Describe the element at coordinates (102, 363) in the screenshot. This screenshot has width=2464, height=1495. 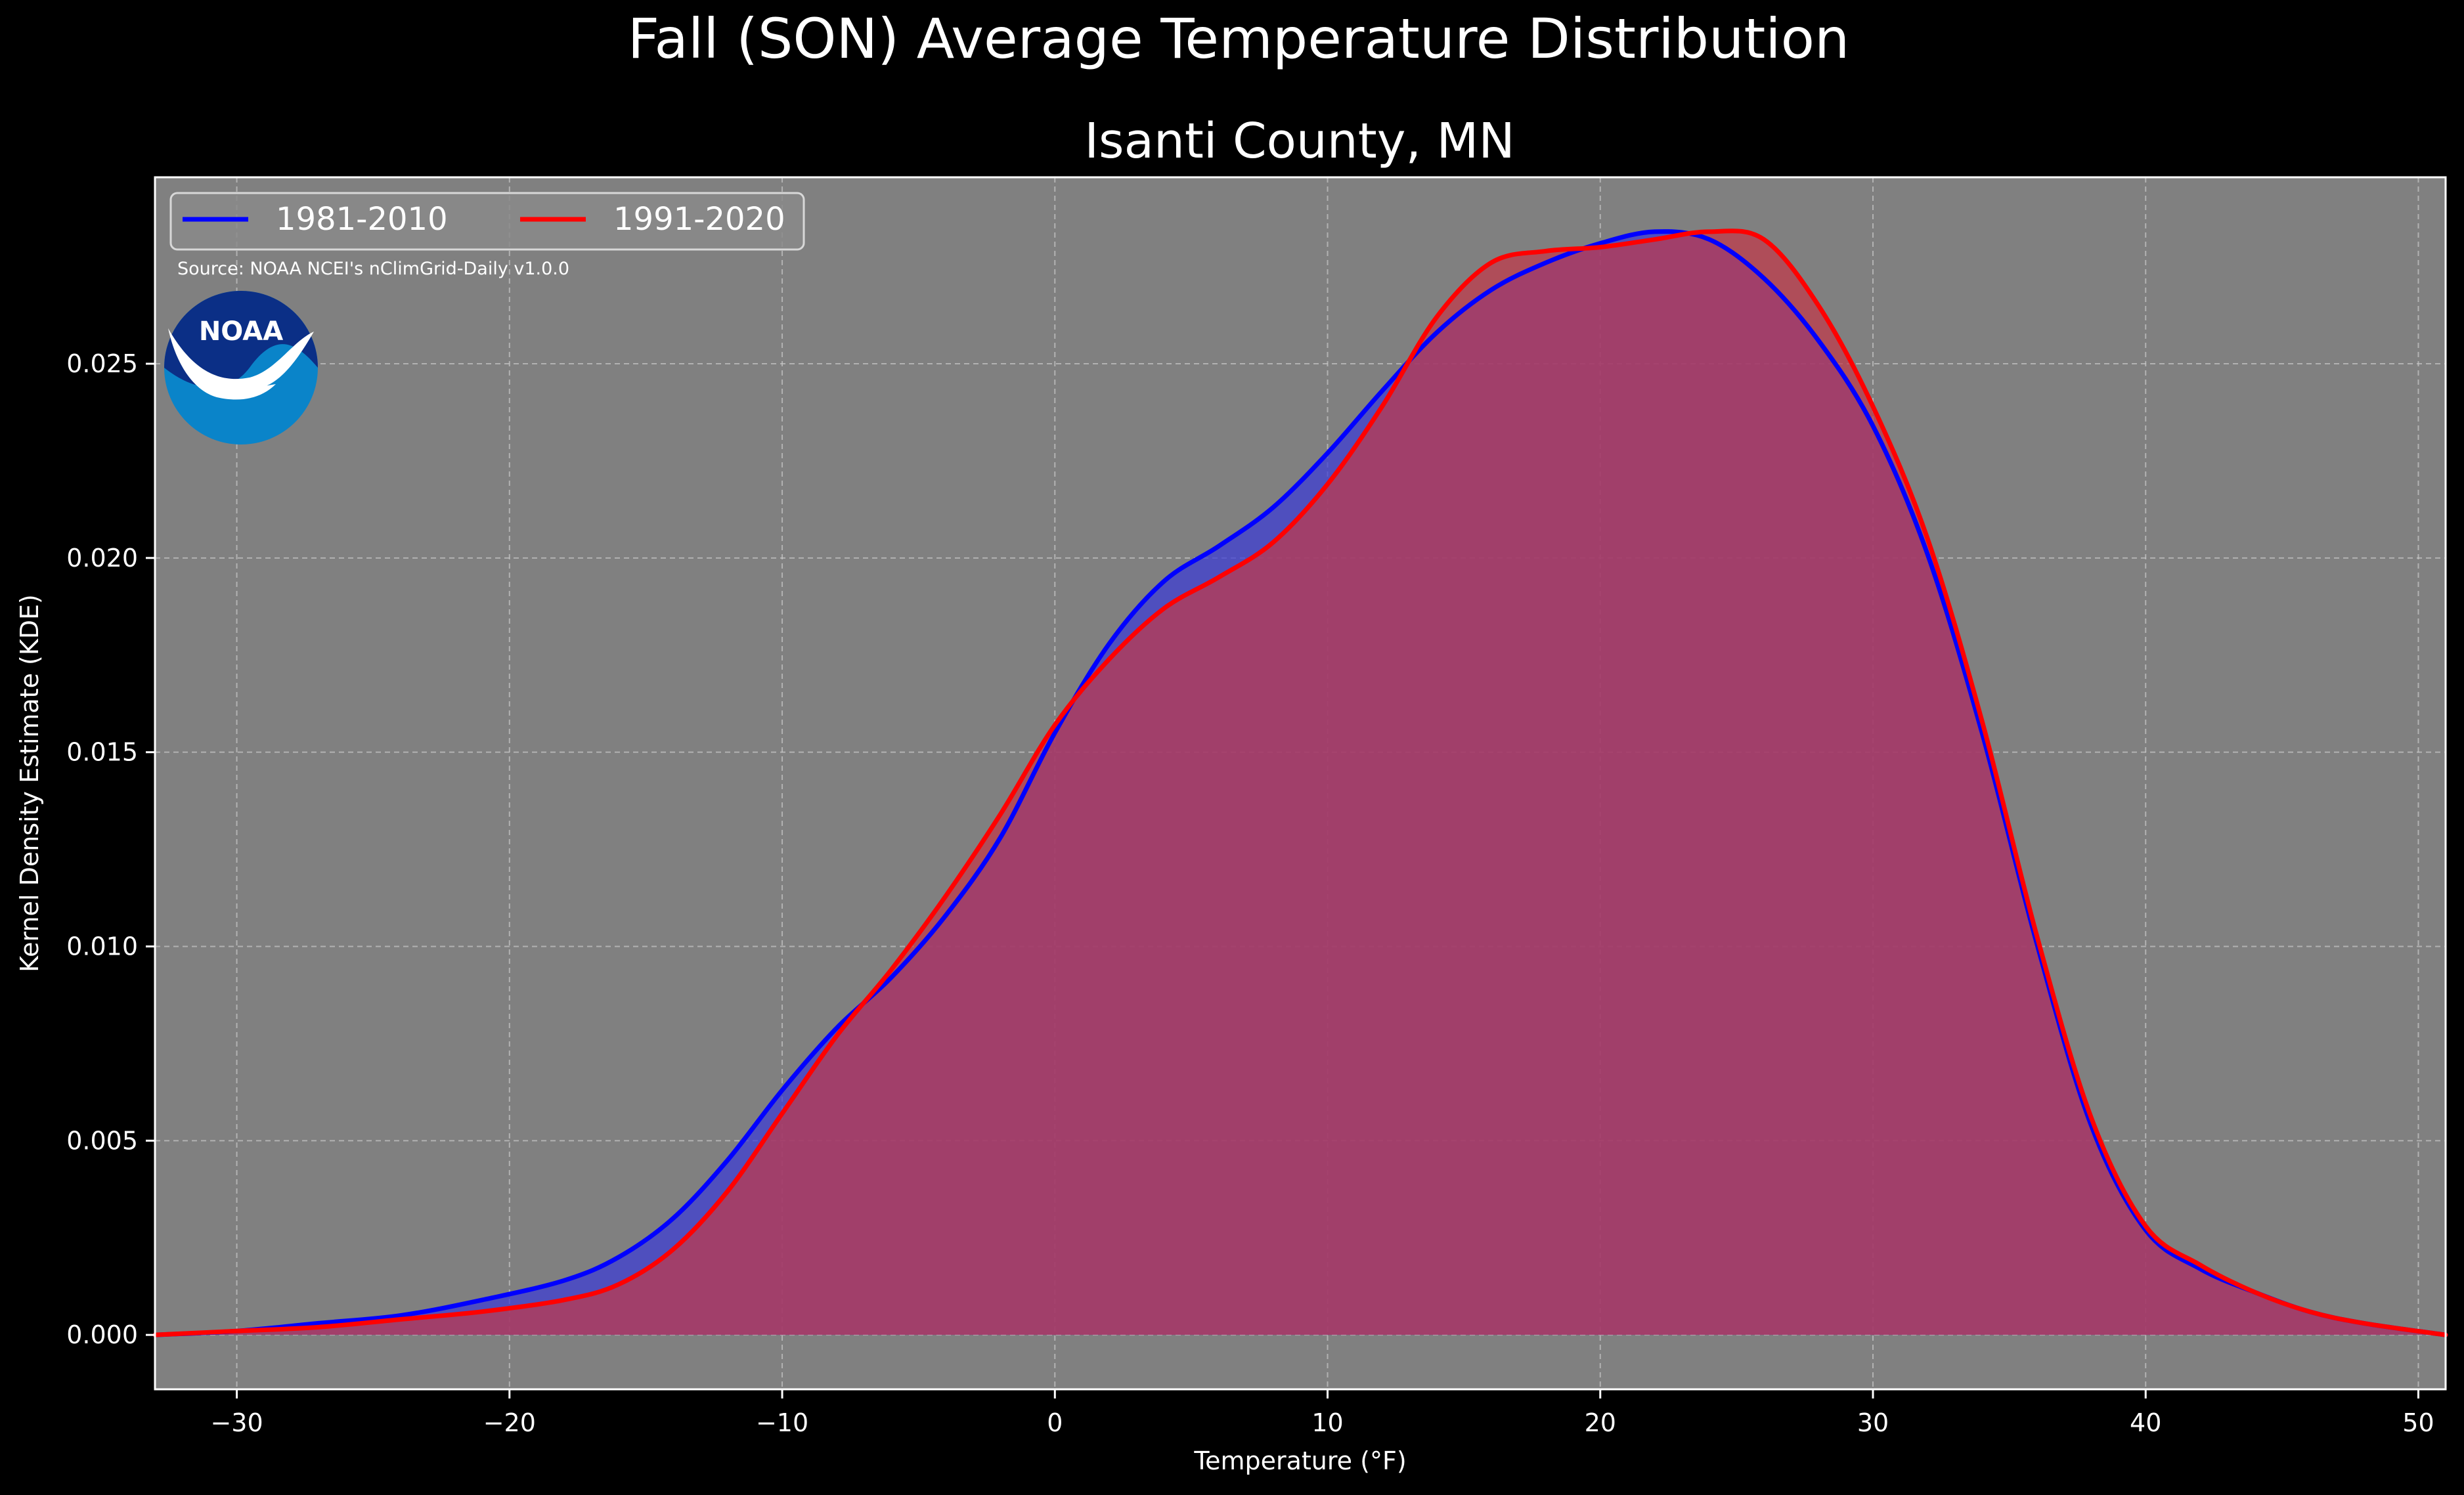
I see `y-tick-label: 0.025` at that location.